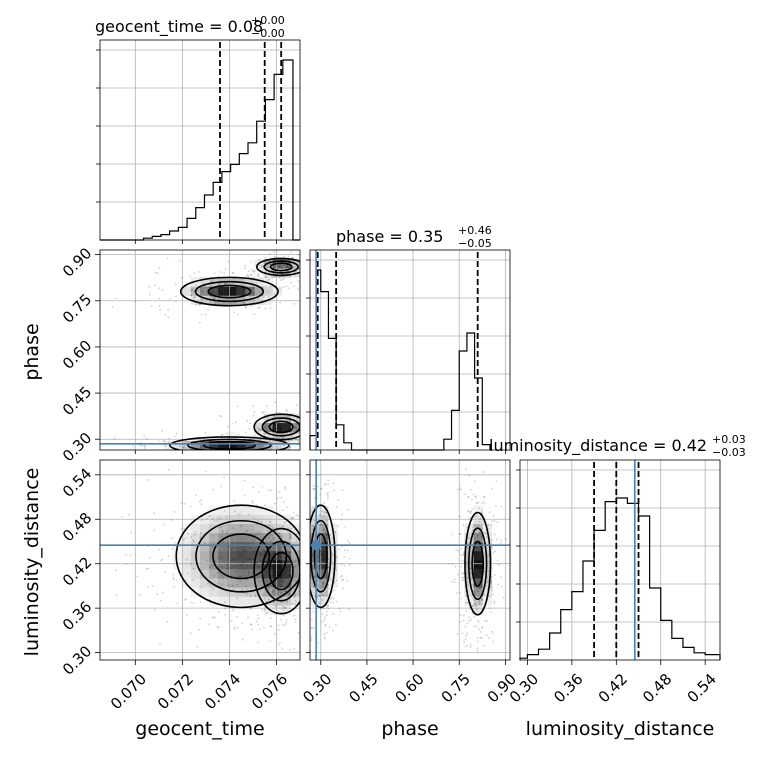 This screenshot has width=760, height=760. What do you see at coordinates (702, 688) in the screenshot?
I see `xtick-label-luminosity_distance-4: 0.54` at bounding box center [702, 688].